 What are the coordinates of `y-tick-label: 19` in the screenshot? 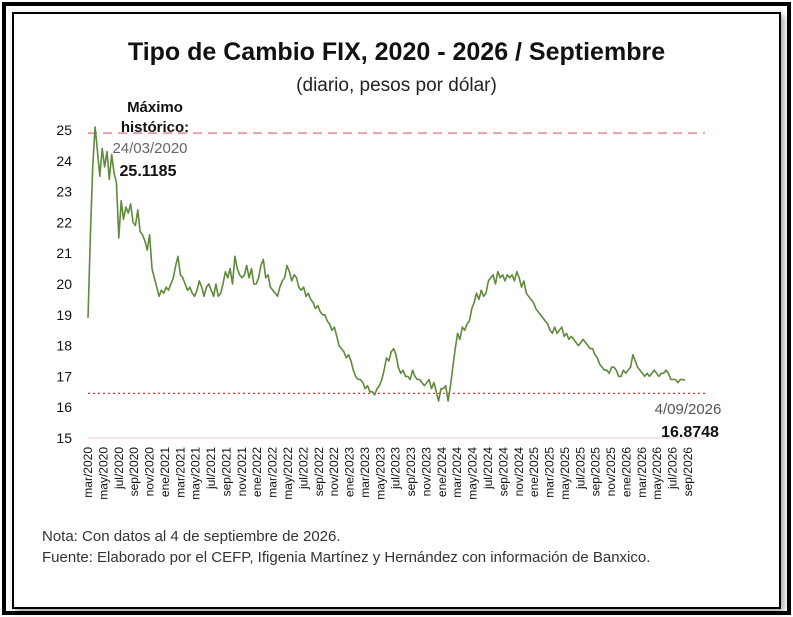 It's located at (64, 315).